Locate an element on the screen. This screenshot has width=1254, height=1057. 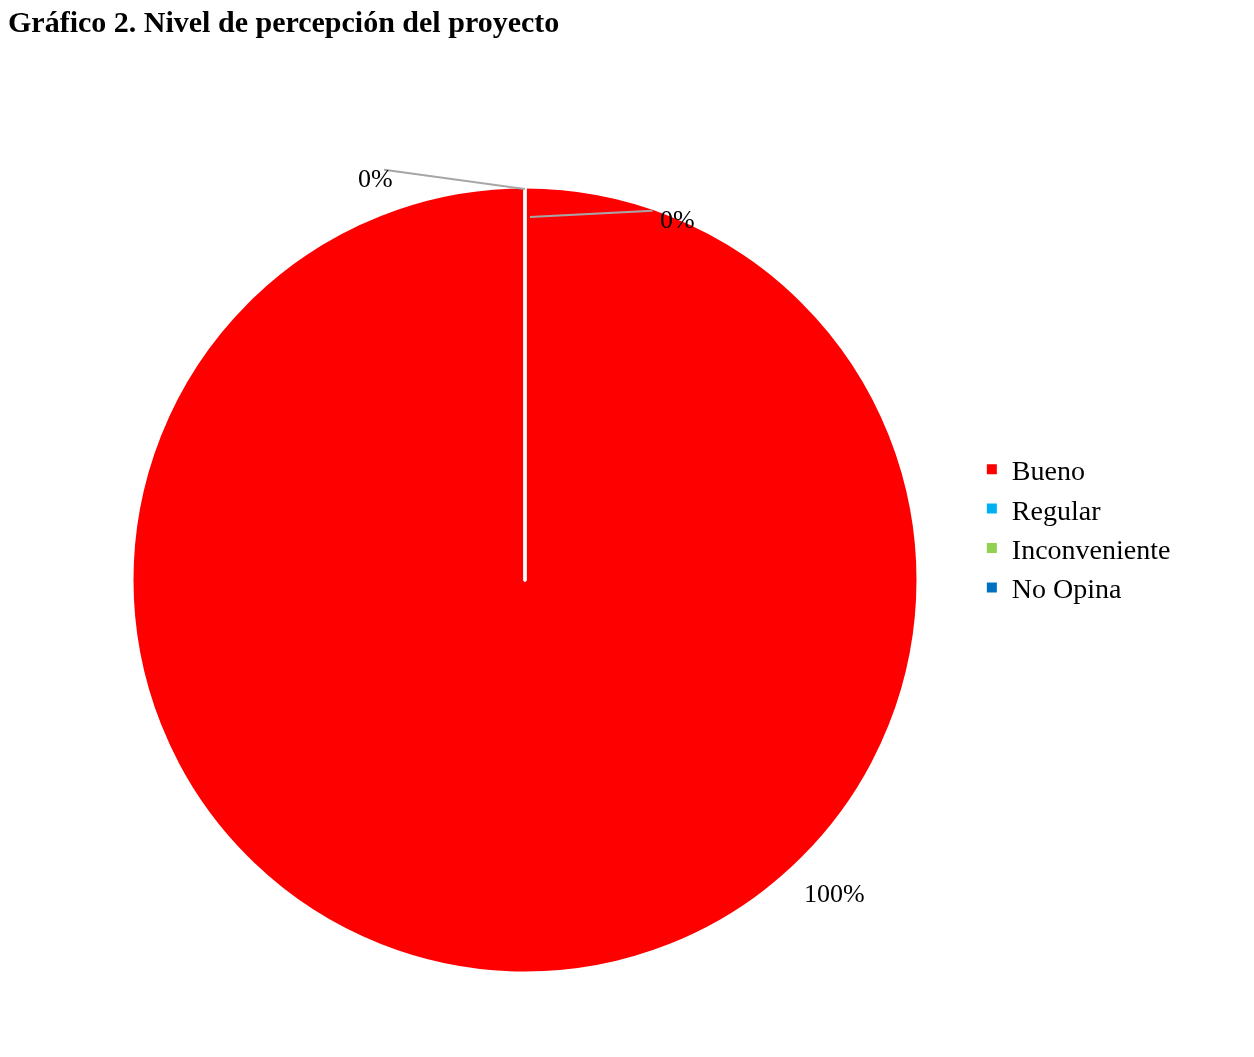
legend-label: Bueno is located at coordinates (1048, 471).